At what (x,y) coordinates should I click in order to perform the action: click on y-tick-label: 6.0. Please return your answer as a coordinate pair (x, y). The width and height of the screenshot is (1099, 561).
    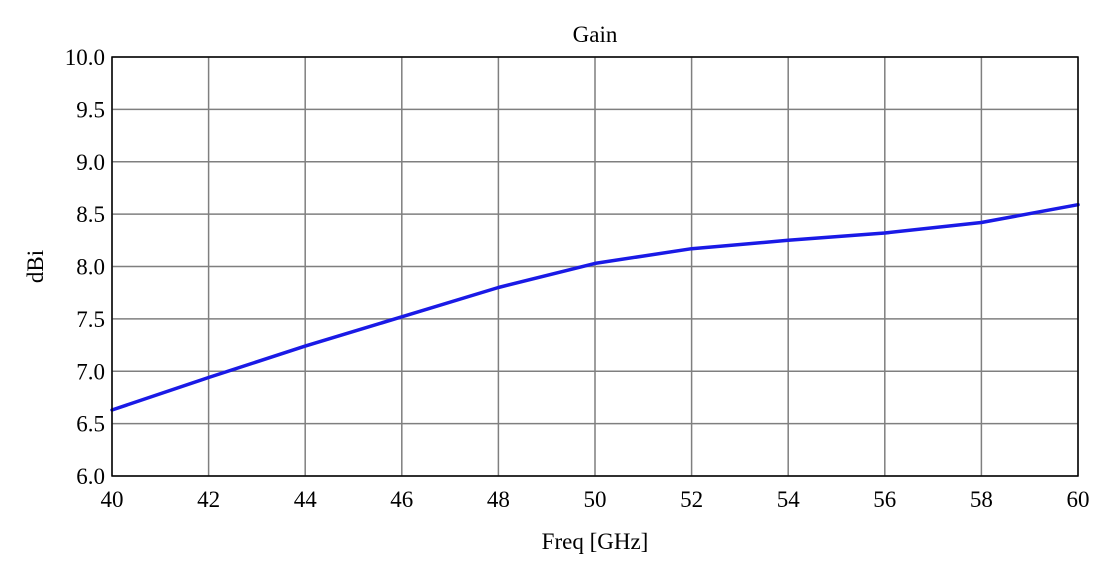
    Looking at the image, I should click on (90, 476).